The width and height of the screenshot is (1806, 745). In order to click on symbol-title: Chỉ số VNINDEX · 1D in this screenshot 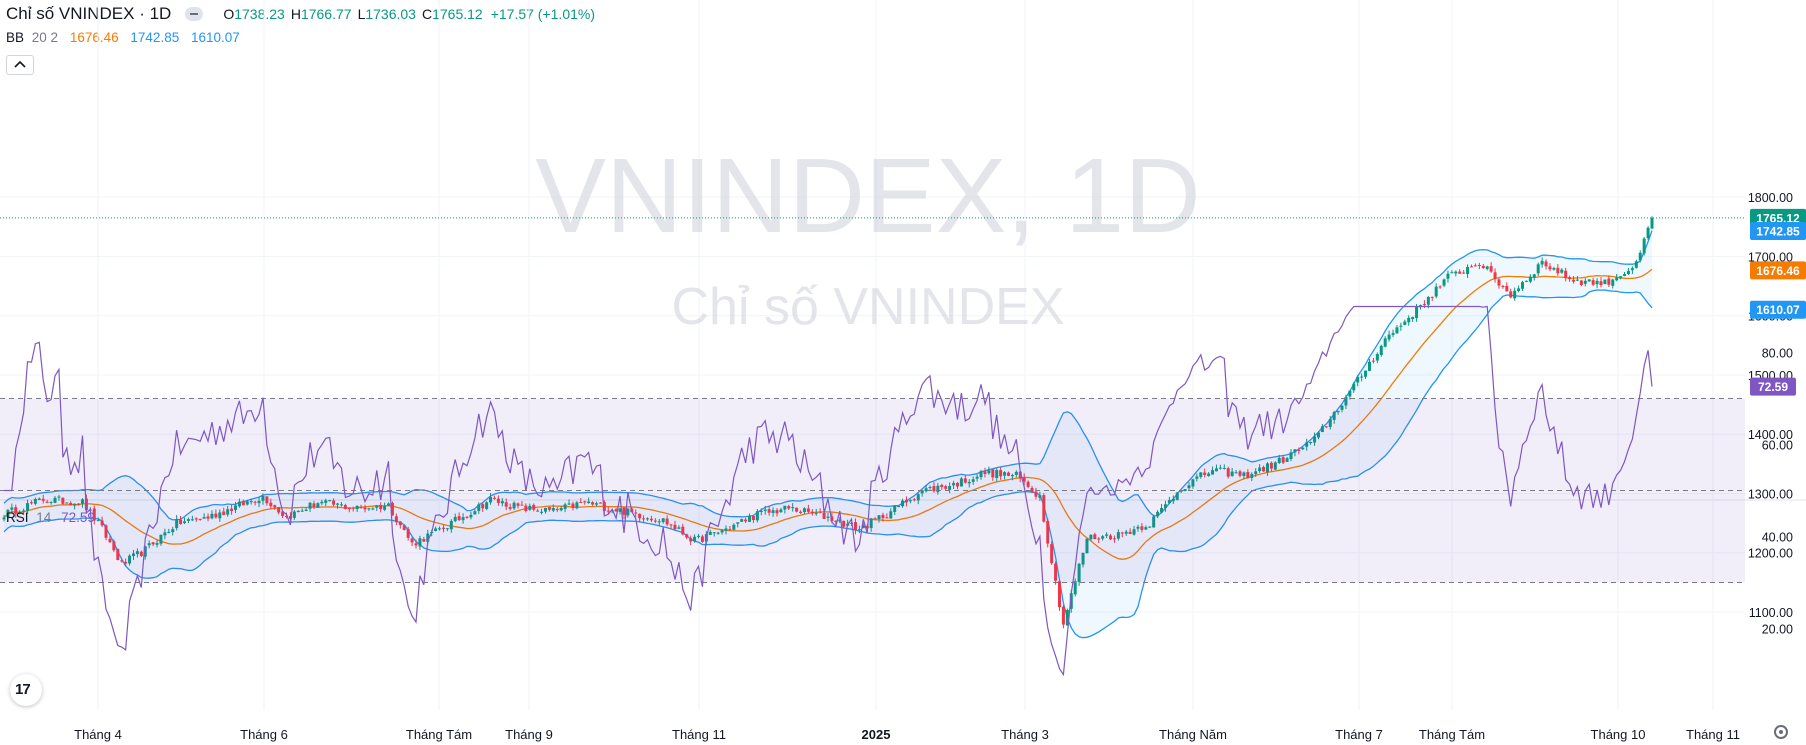, I will do `click(89, 13)`.